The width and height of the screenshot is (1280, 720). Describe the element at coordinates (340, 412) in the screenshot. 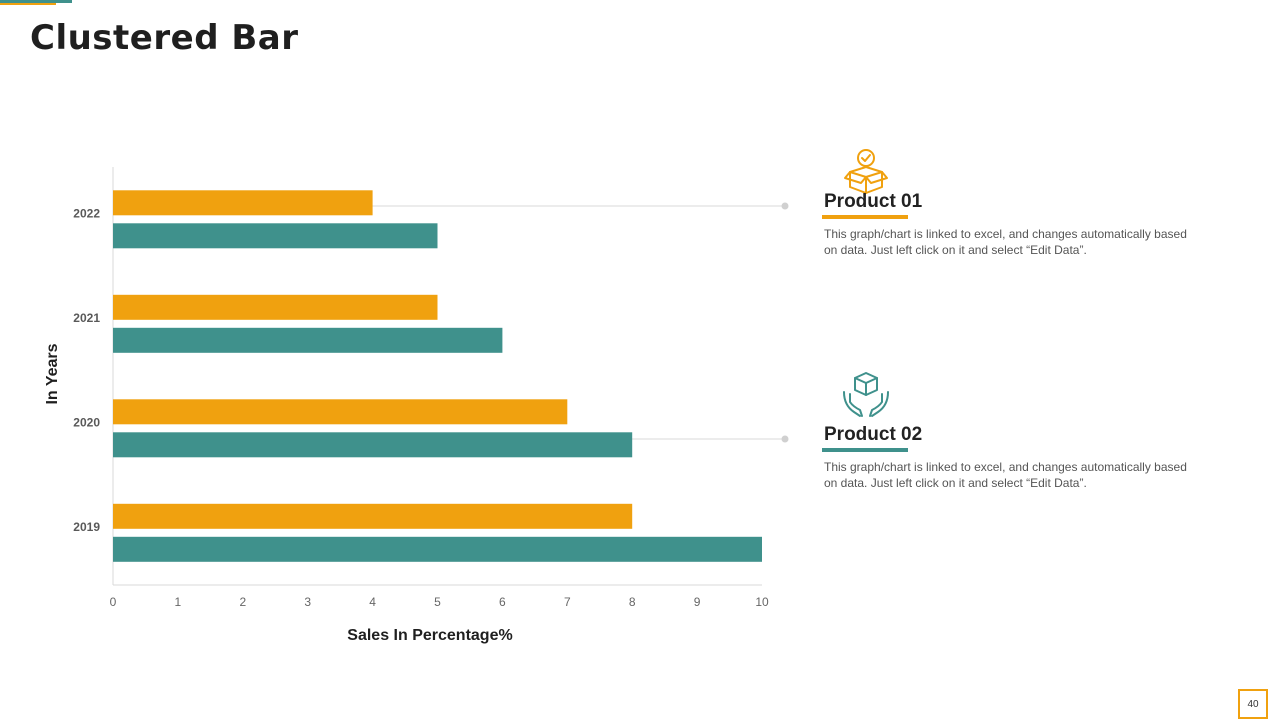

I see `bar-product-01-2020` at that location.